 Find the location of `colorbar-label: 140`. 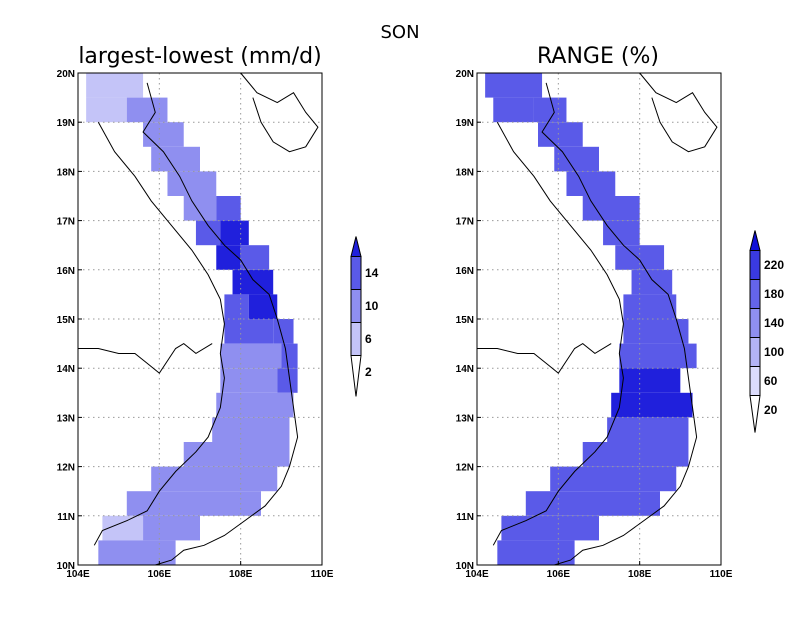

colorbar-label: 140 is located at coordinates (774, 323).